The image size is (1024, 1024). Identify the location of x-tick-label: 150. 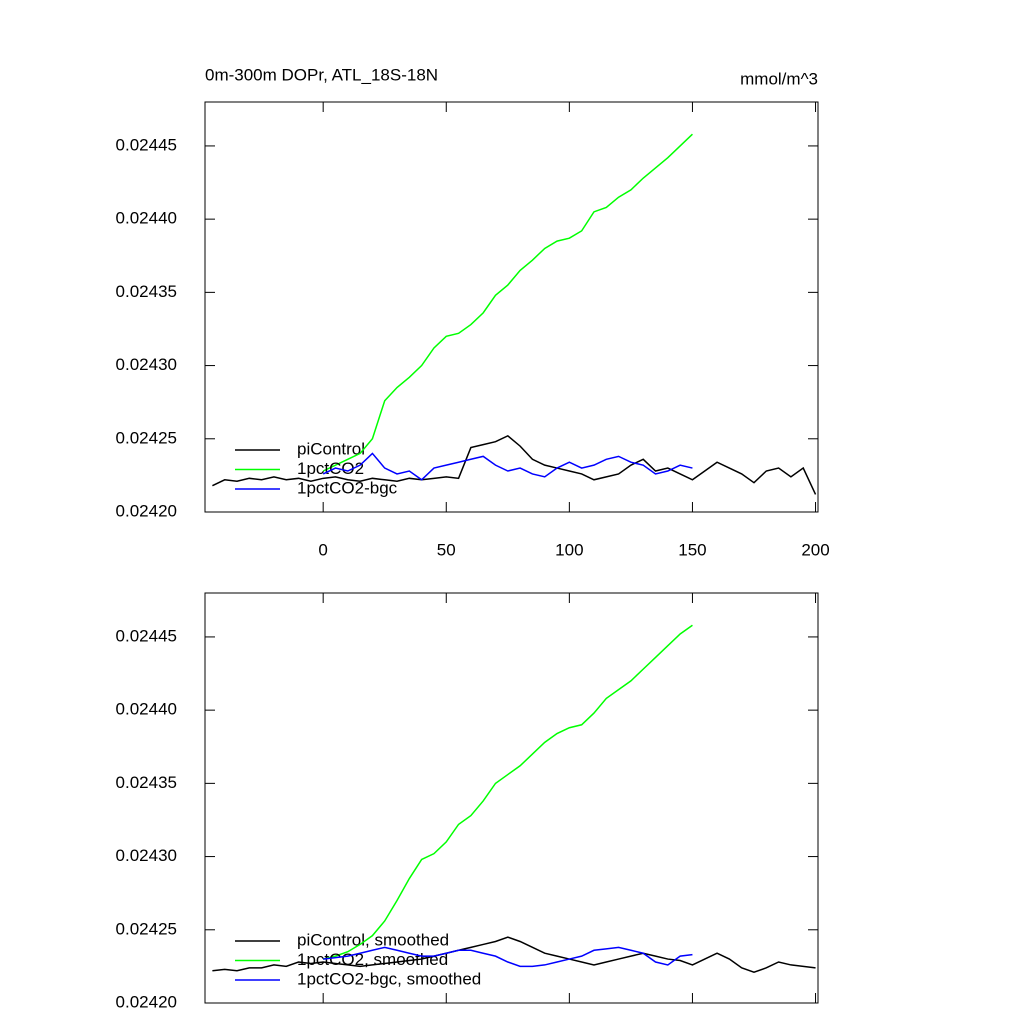
(692, 549).